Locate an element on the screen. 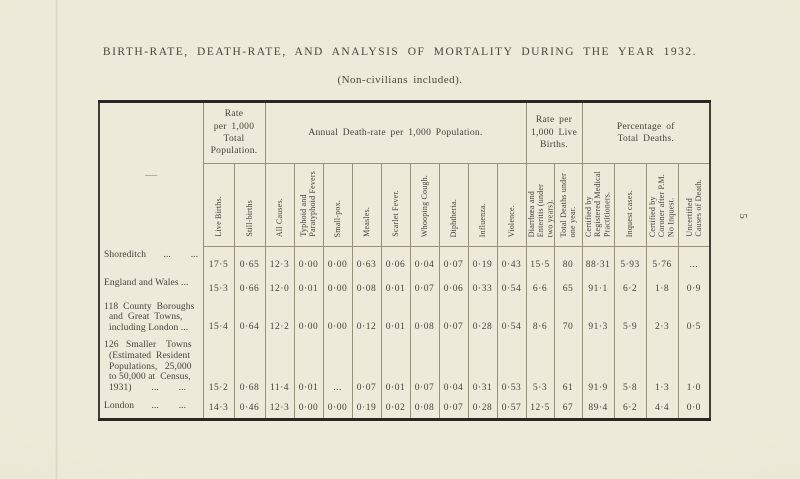 This screenshot has height=479, width=800. column-header-label: Diphtheria. is located at coordinates (453, 217).